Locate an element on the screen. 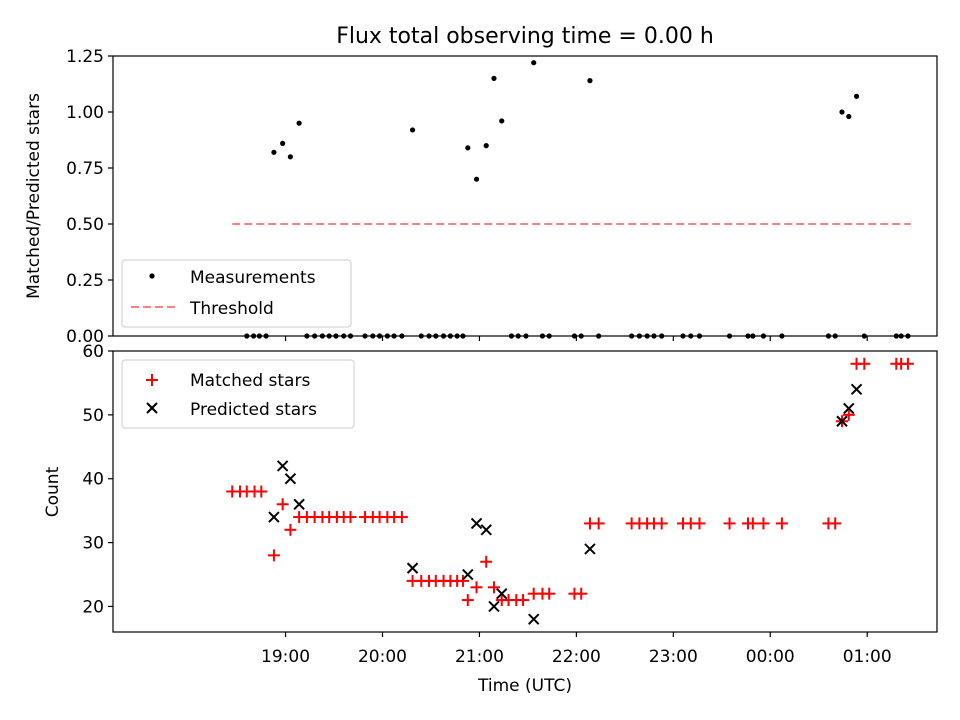  bottom-legend: Matched stars Predicted stars is located at coordinates (238, 394).